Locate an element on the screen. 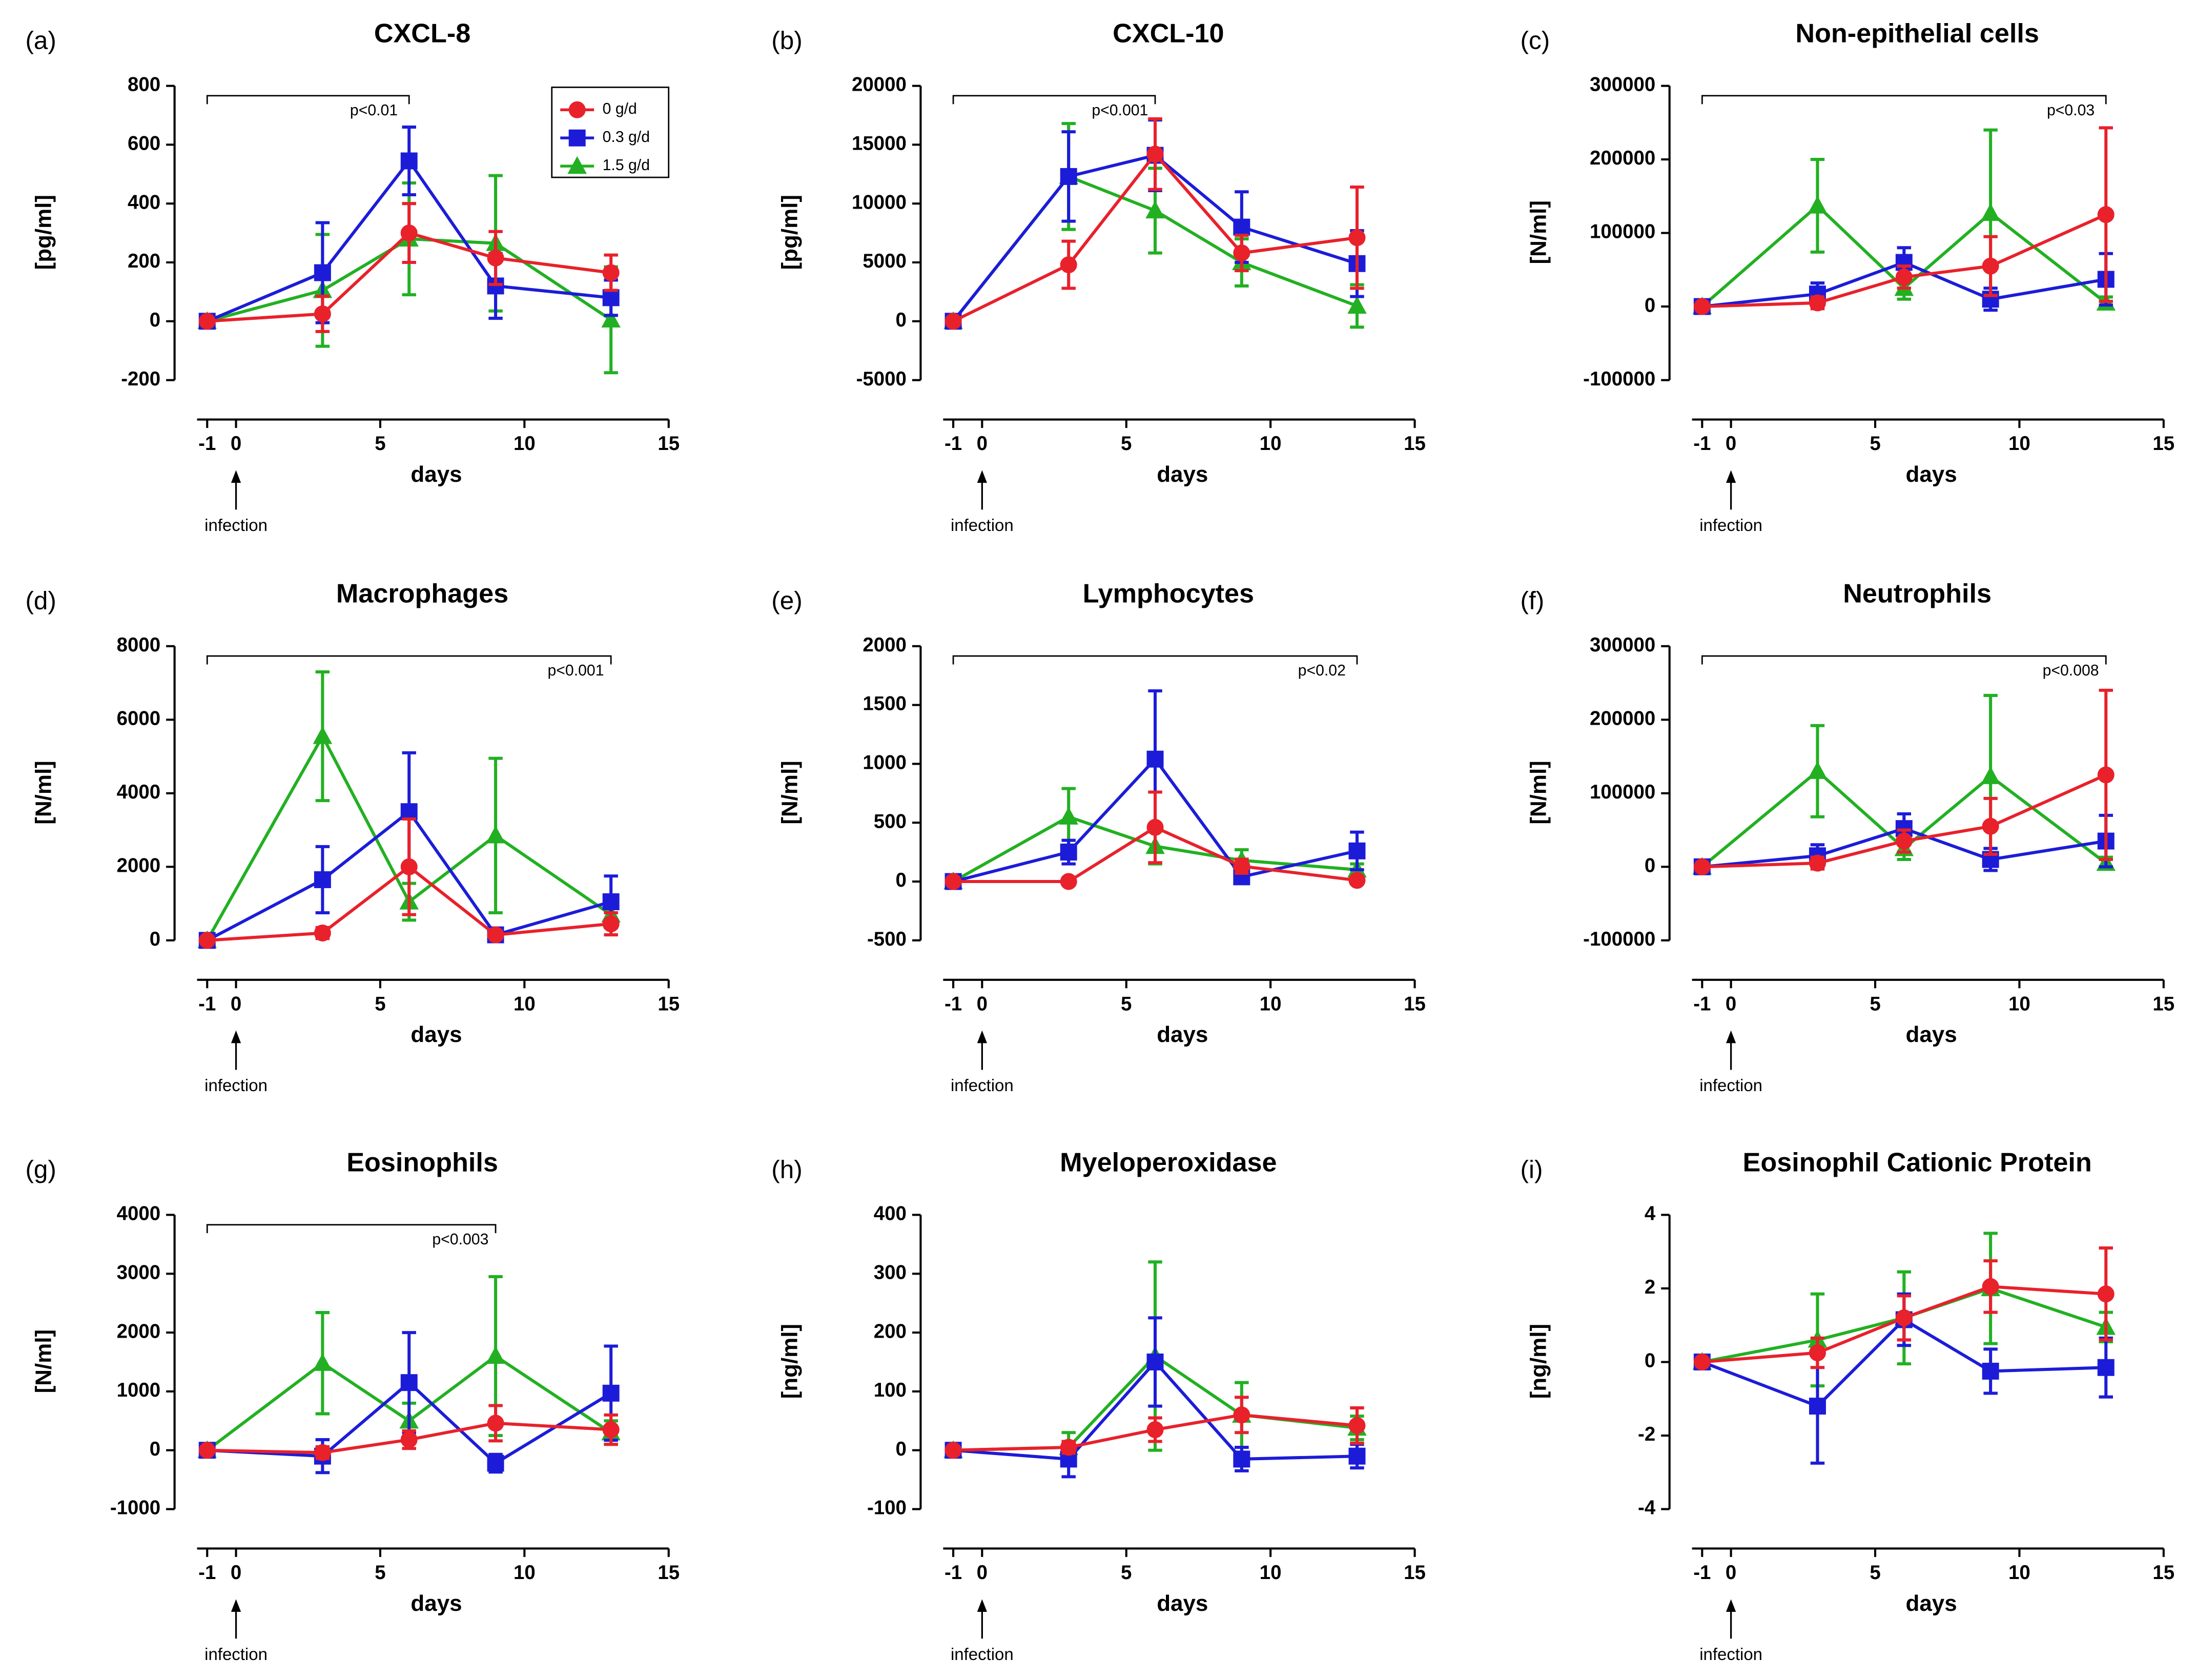 This screenshot has height=1680, width=2196. y-tick-label: -100000 is located at coordinates (1619, 939).